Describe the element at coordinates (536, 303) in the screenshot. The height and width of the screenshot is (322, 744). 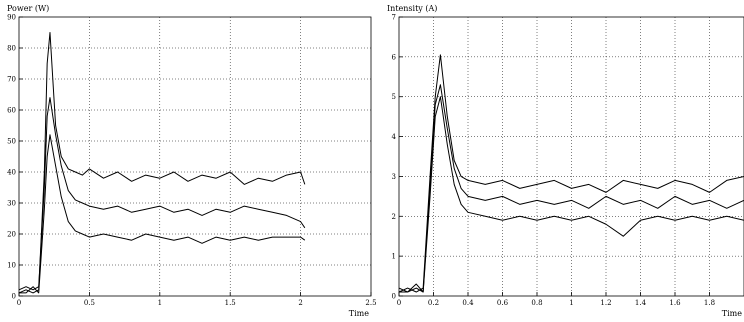
I see `chart-2-xtick-label-4: 0.8` at that location.